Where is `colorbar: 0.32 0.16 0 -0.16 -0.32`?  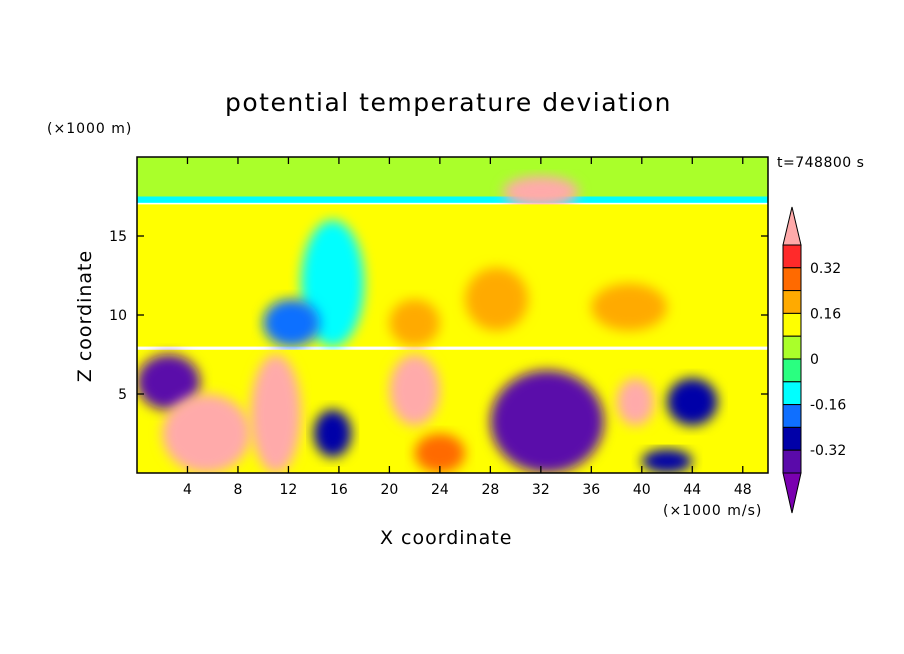 colorbar: 0.32 0.16 0 -0.16 -0.32 is located at coordinates (814, 360).